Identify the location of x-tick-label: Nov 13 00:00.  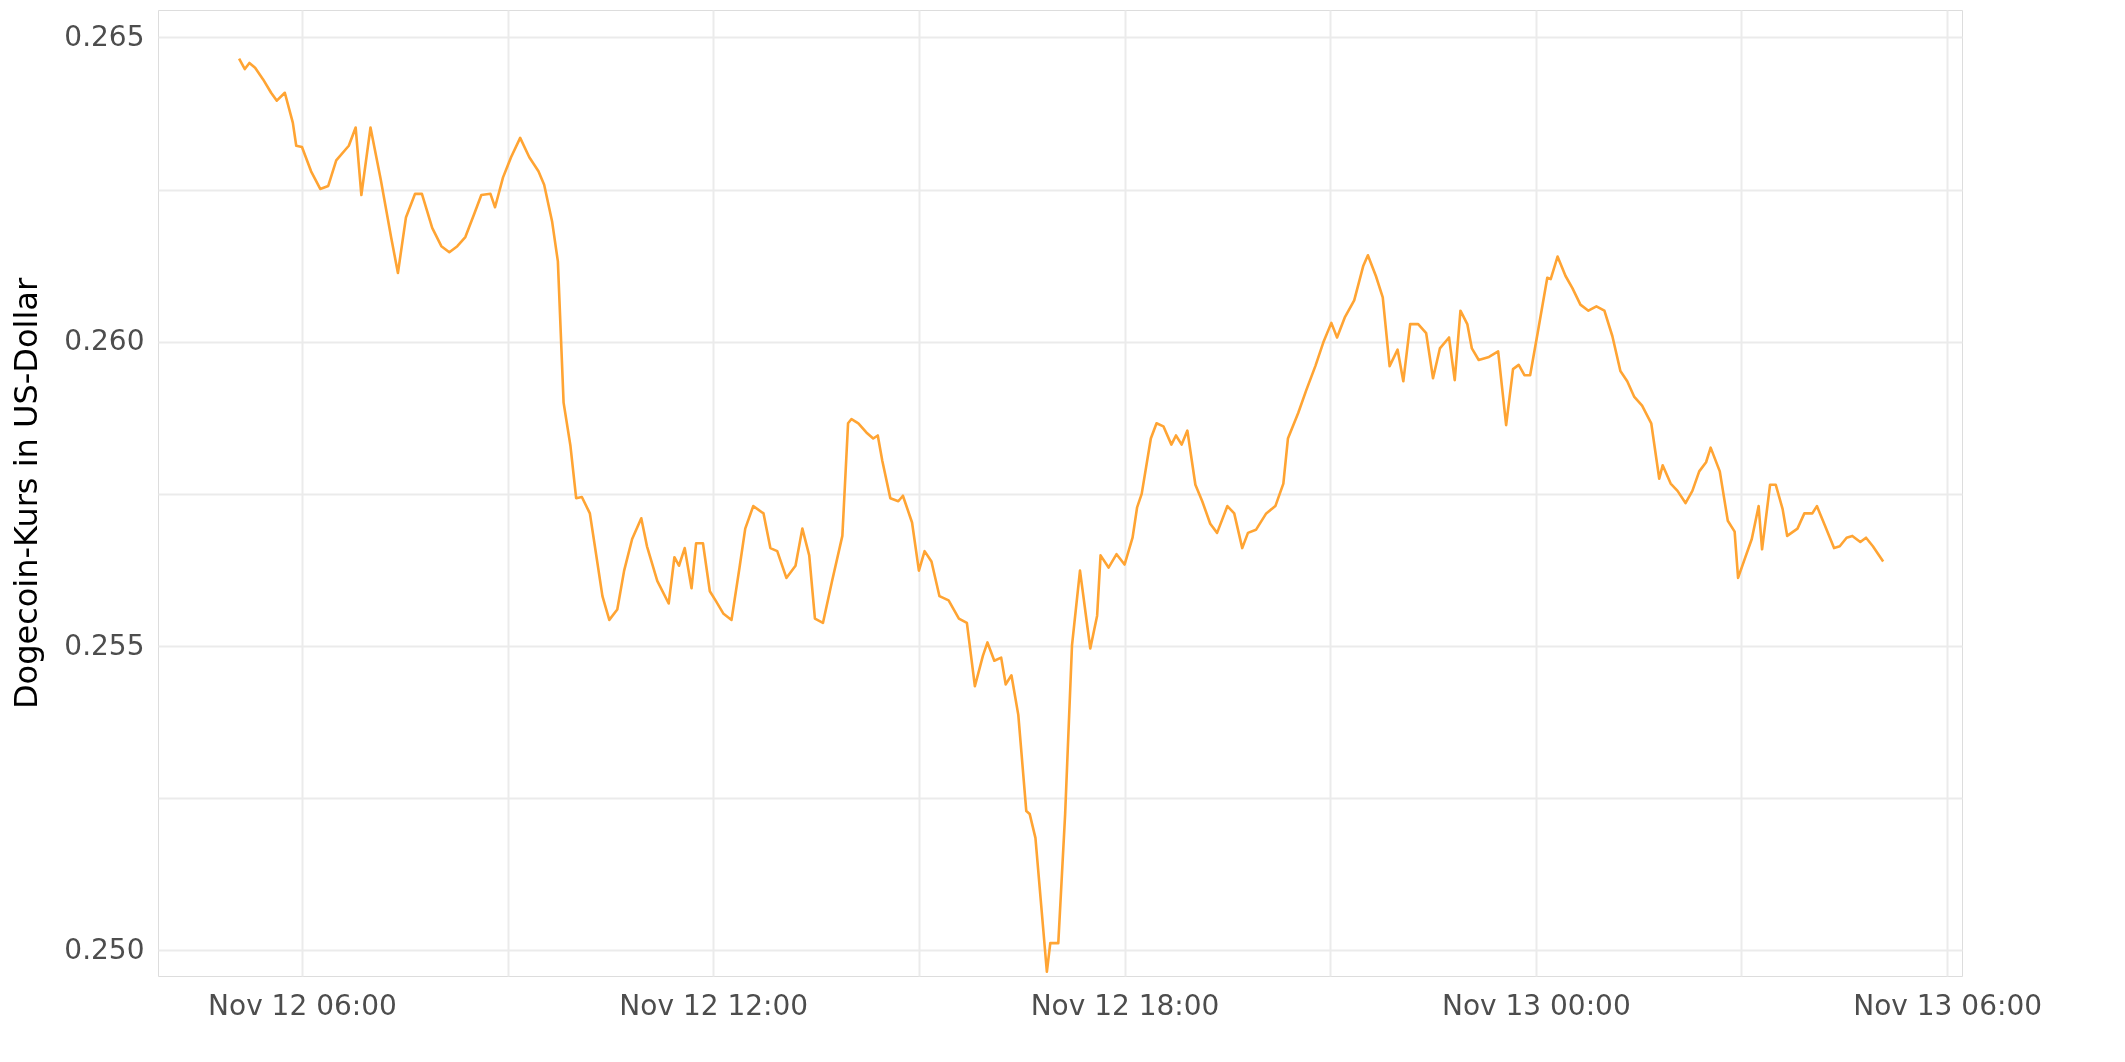
(1536, 1005).